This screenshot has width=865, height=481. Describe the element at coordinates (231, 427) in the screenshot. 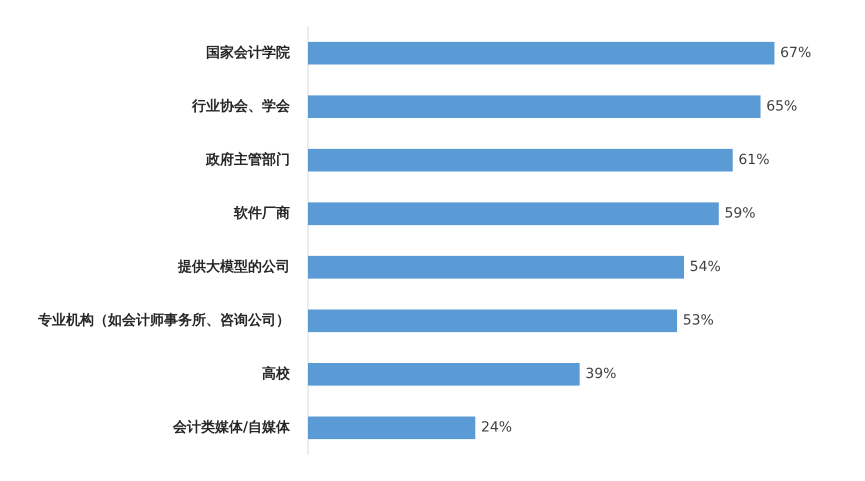

I see `y-tick-label: 会计类媒体/自媒体` at that location.